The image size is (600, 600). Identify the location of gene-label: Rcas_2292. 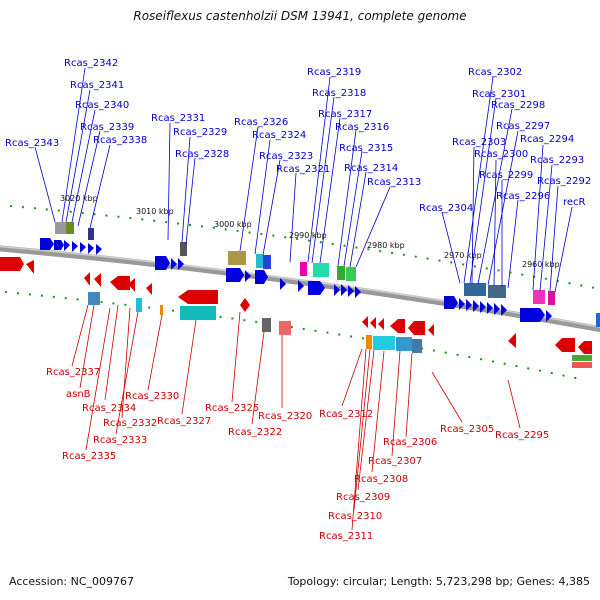
(564, 181).